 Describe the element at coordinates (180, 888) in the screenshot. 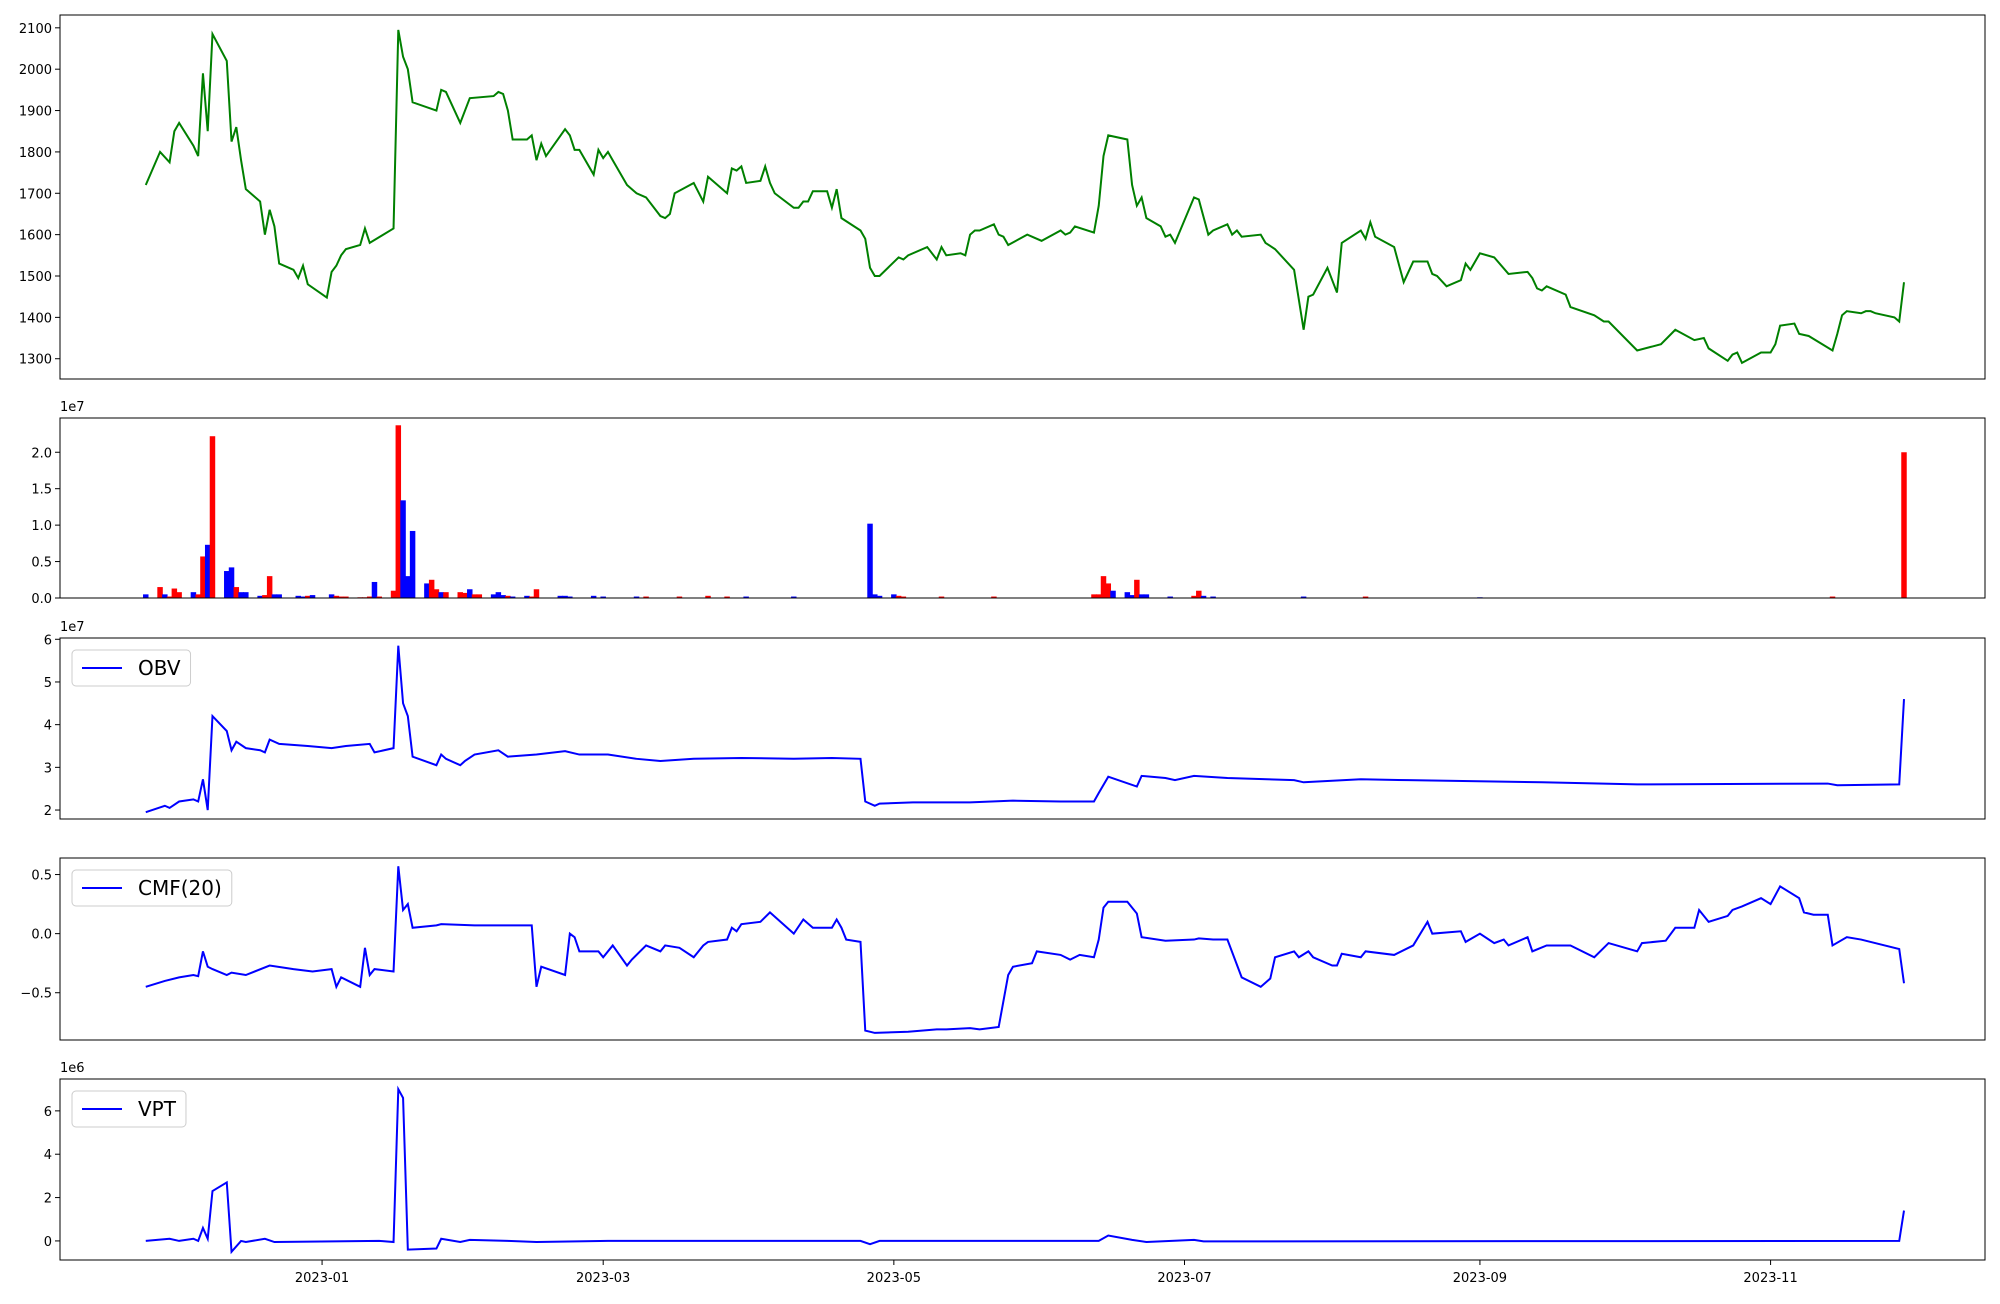

I see `legend-label: CMF(20)` at that location.